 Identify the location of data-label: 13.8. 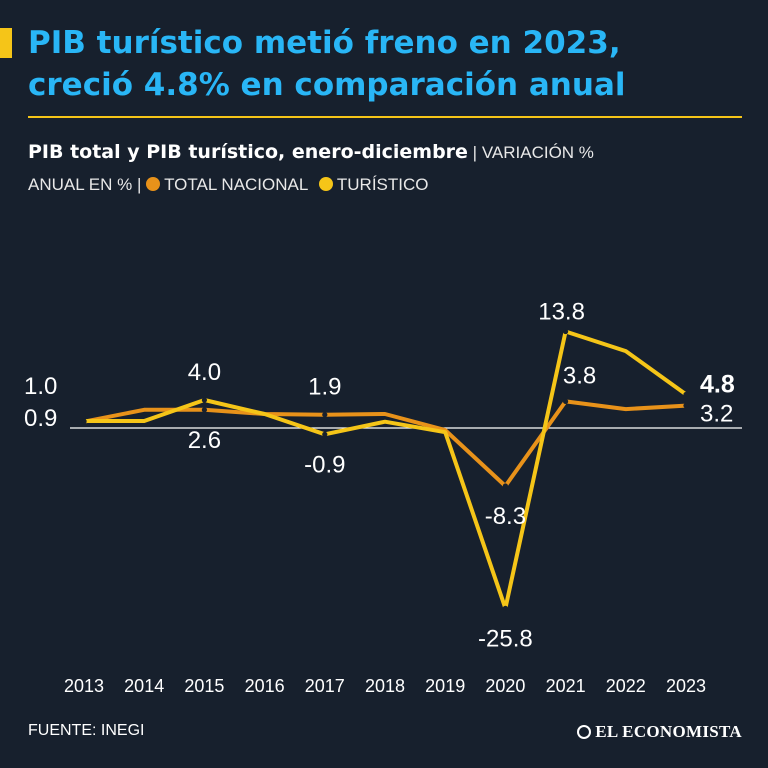
(561, 312).